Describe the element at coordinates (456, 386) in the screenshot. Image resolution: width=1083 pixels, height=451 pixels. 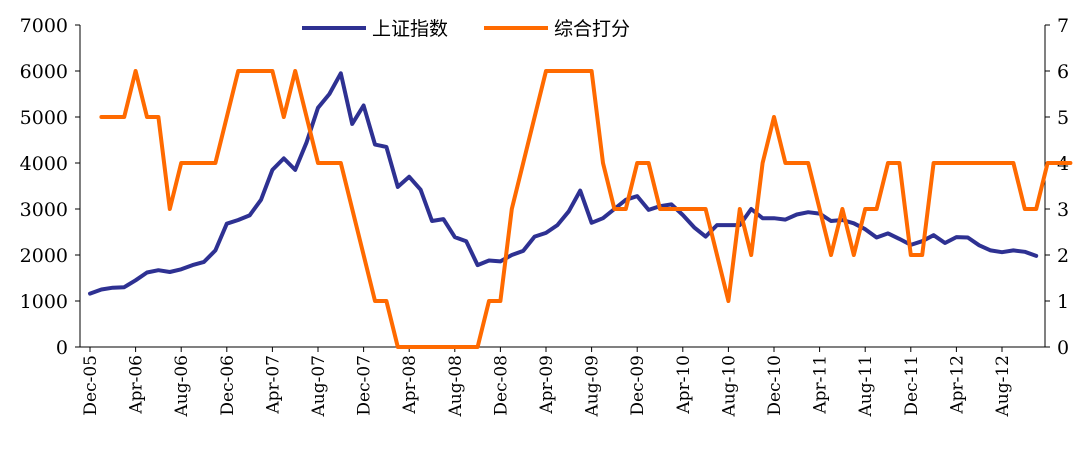
I see `x-tick-label: Aug-08` at that location.